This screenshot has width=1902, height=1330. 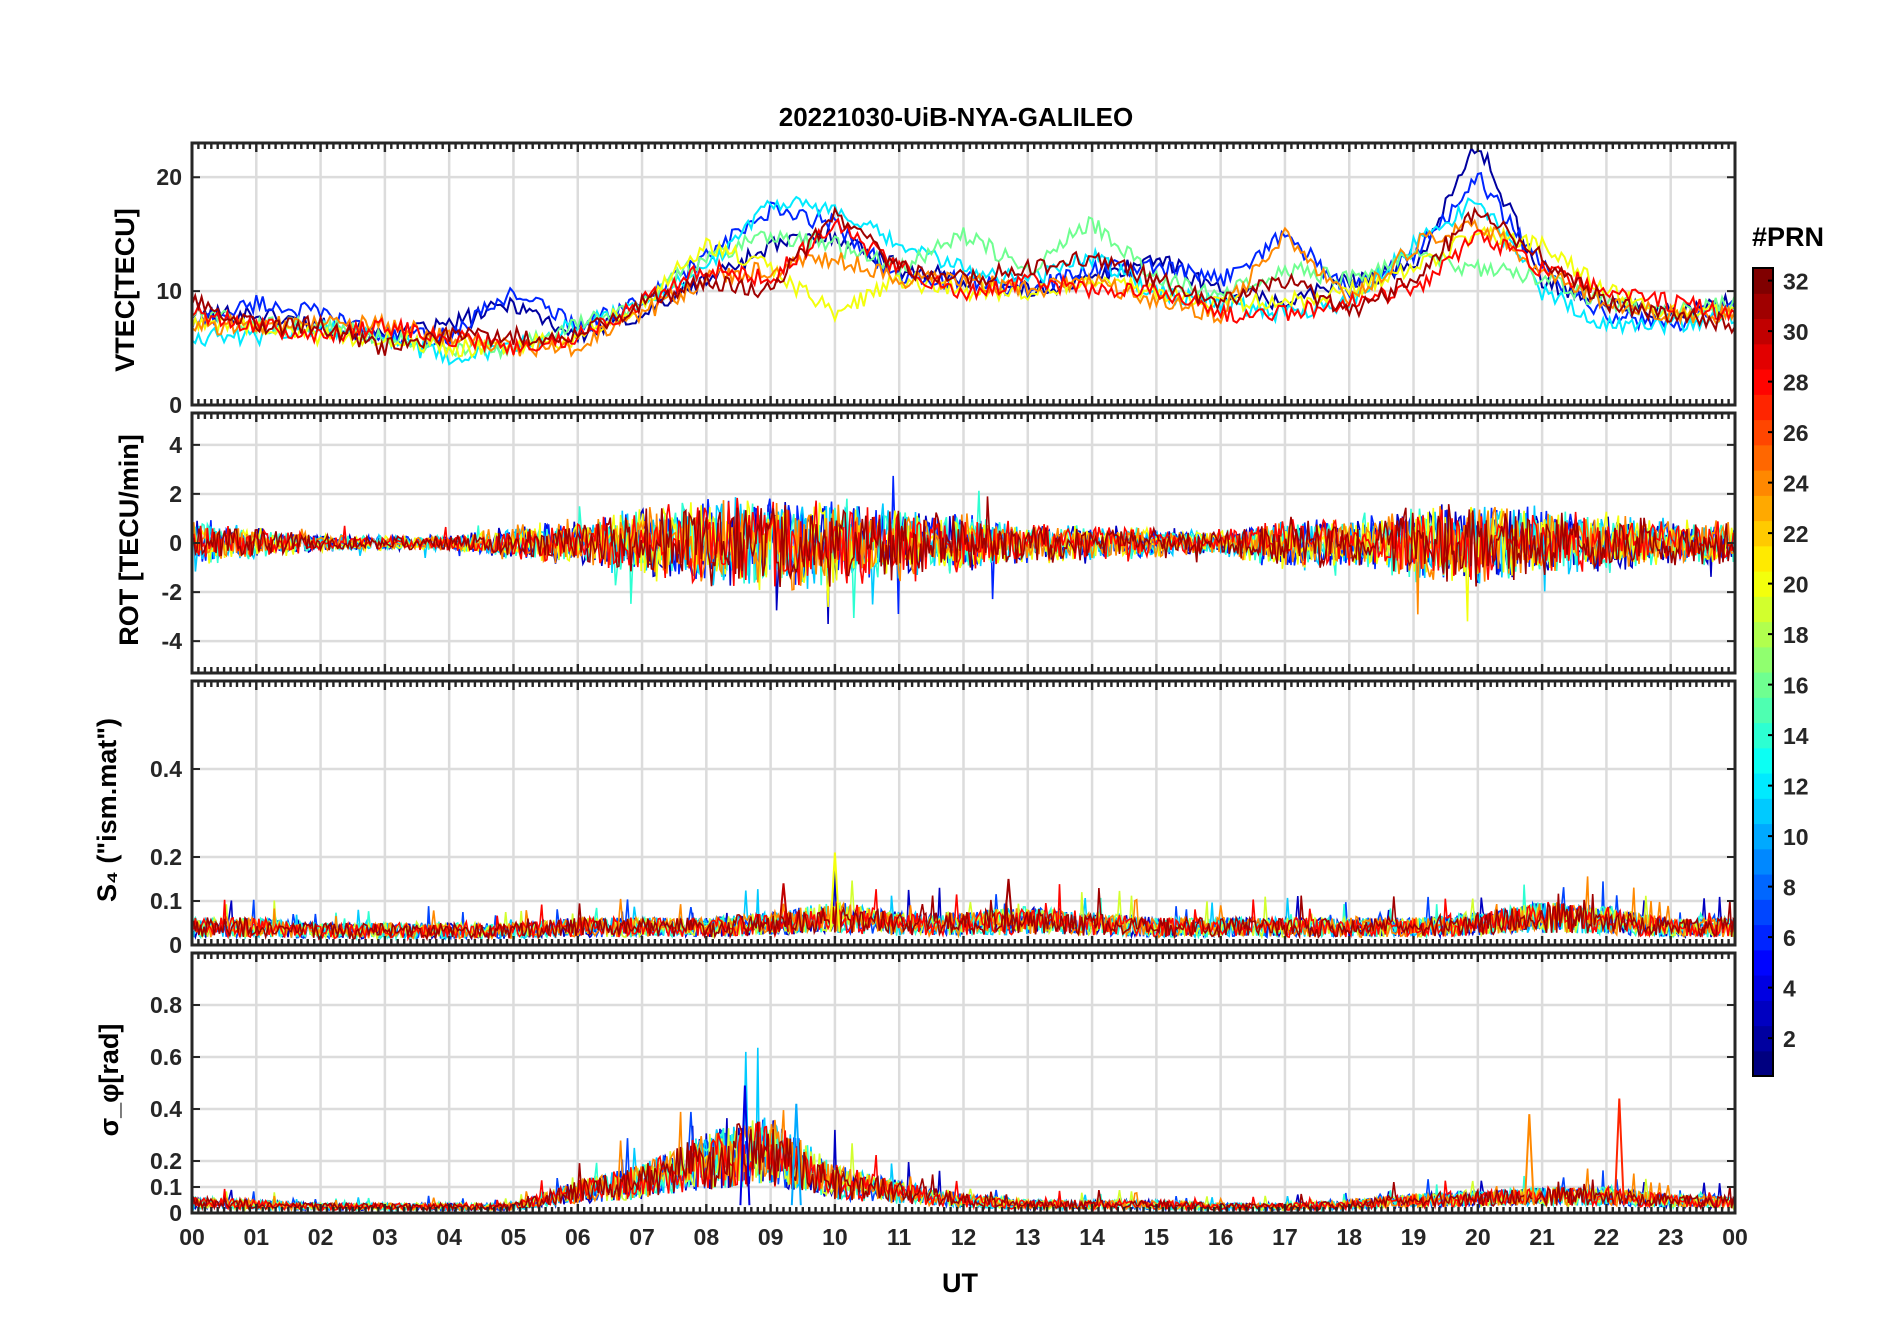 I want to click on x-axis-label: UT, so click(x=960, y=1283).